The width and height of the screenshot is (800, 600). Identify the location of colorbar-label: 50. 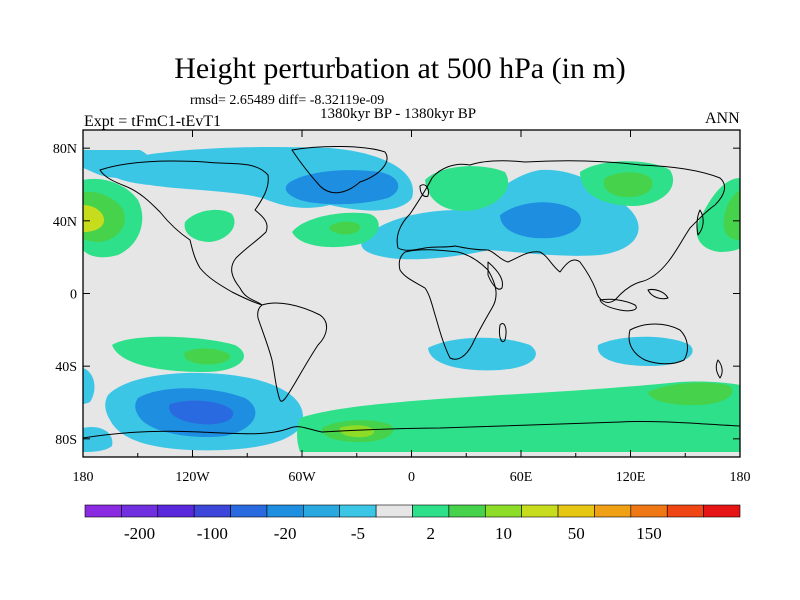
(576, 533).